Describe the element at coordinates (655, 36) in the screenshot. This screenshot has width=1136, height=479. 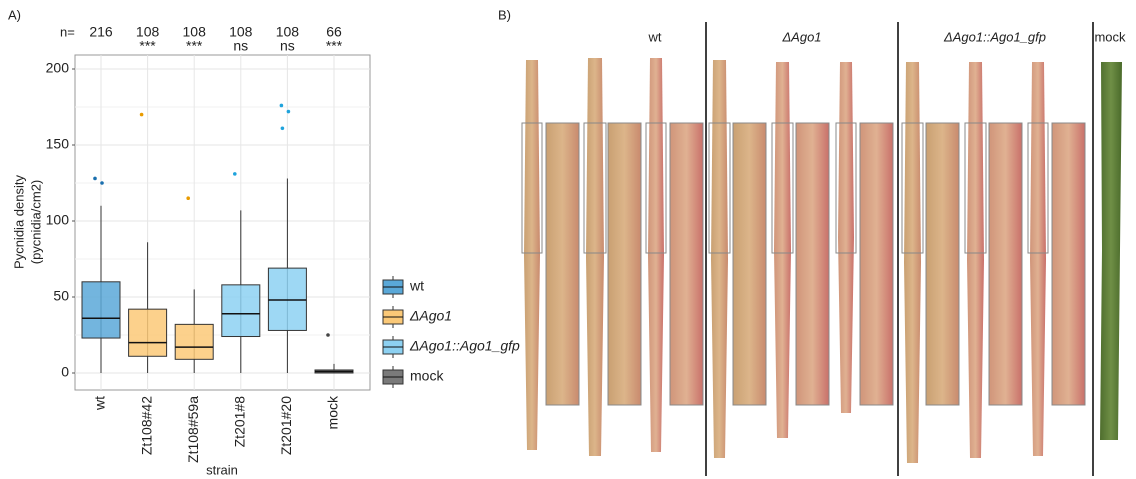
I see `group-label: wt` at that location.